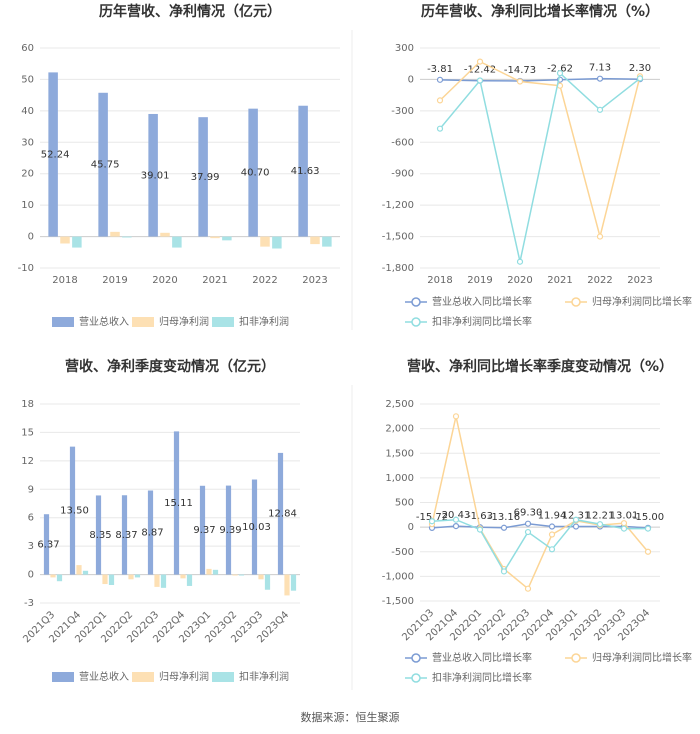  What do you see at coordinates (519, 280) in the screenshot?
I see `x-tick-label: 2020` at bounding box center [519, 280].